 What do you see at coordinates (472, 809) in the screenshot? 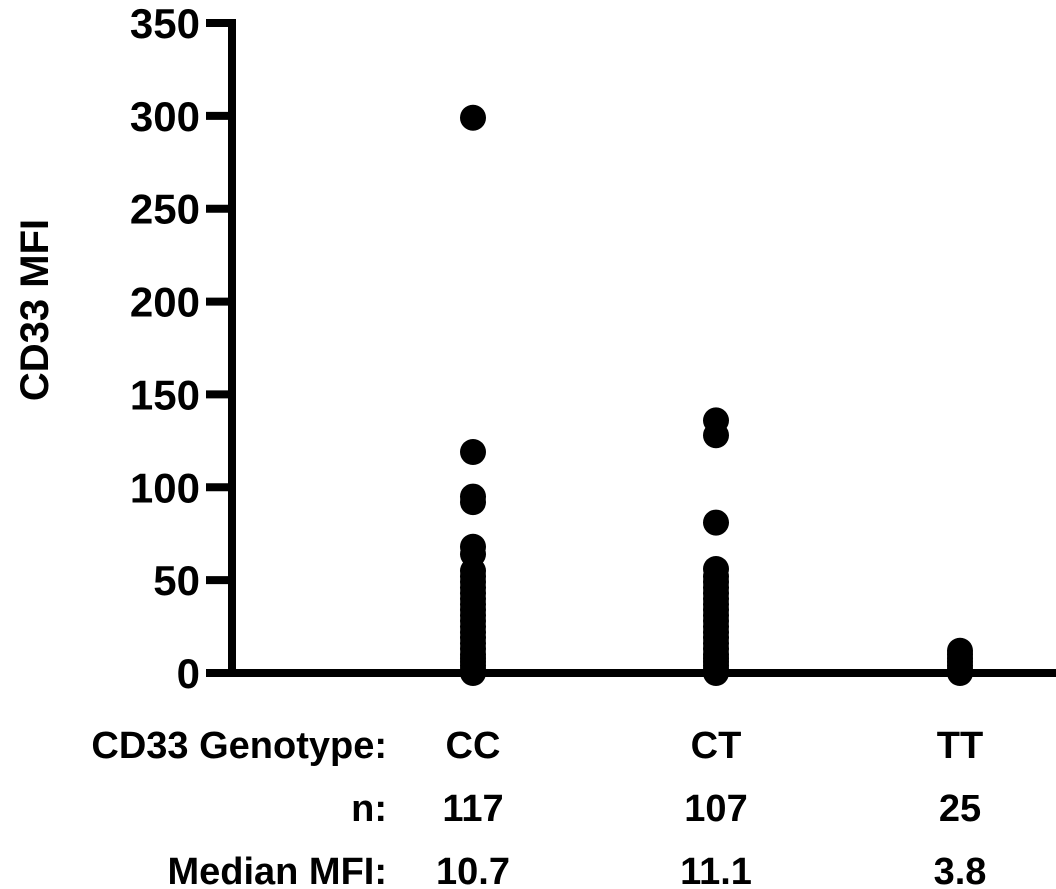
I see `n-value-cc: 117` at bounding box center [472, 809].